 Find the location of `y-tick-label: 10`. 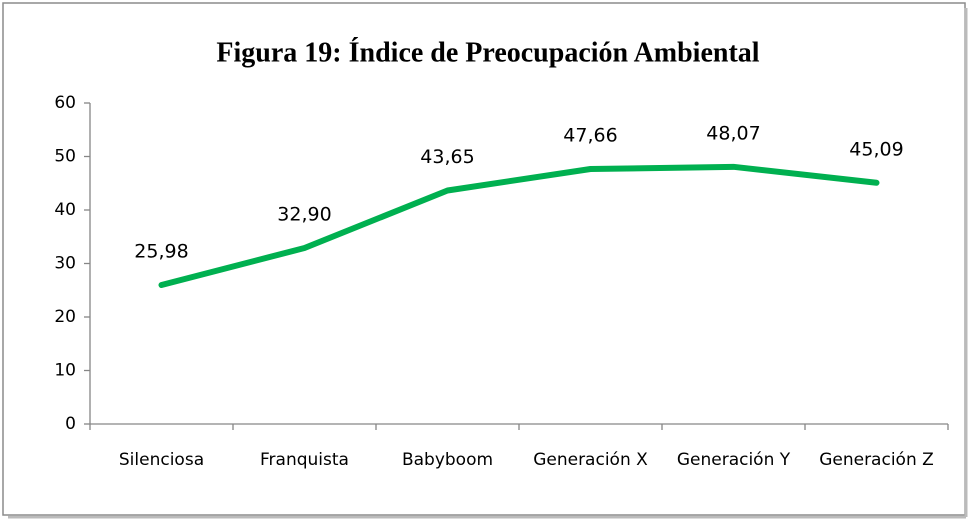

y-tick-label: 10 is located at coordinates (65, 371).